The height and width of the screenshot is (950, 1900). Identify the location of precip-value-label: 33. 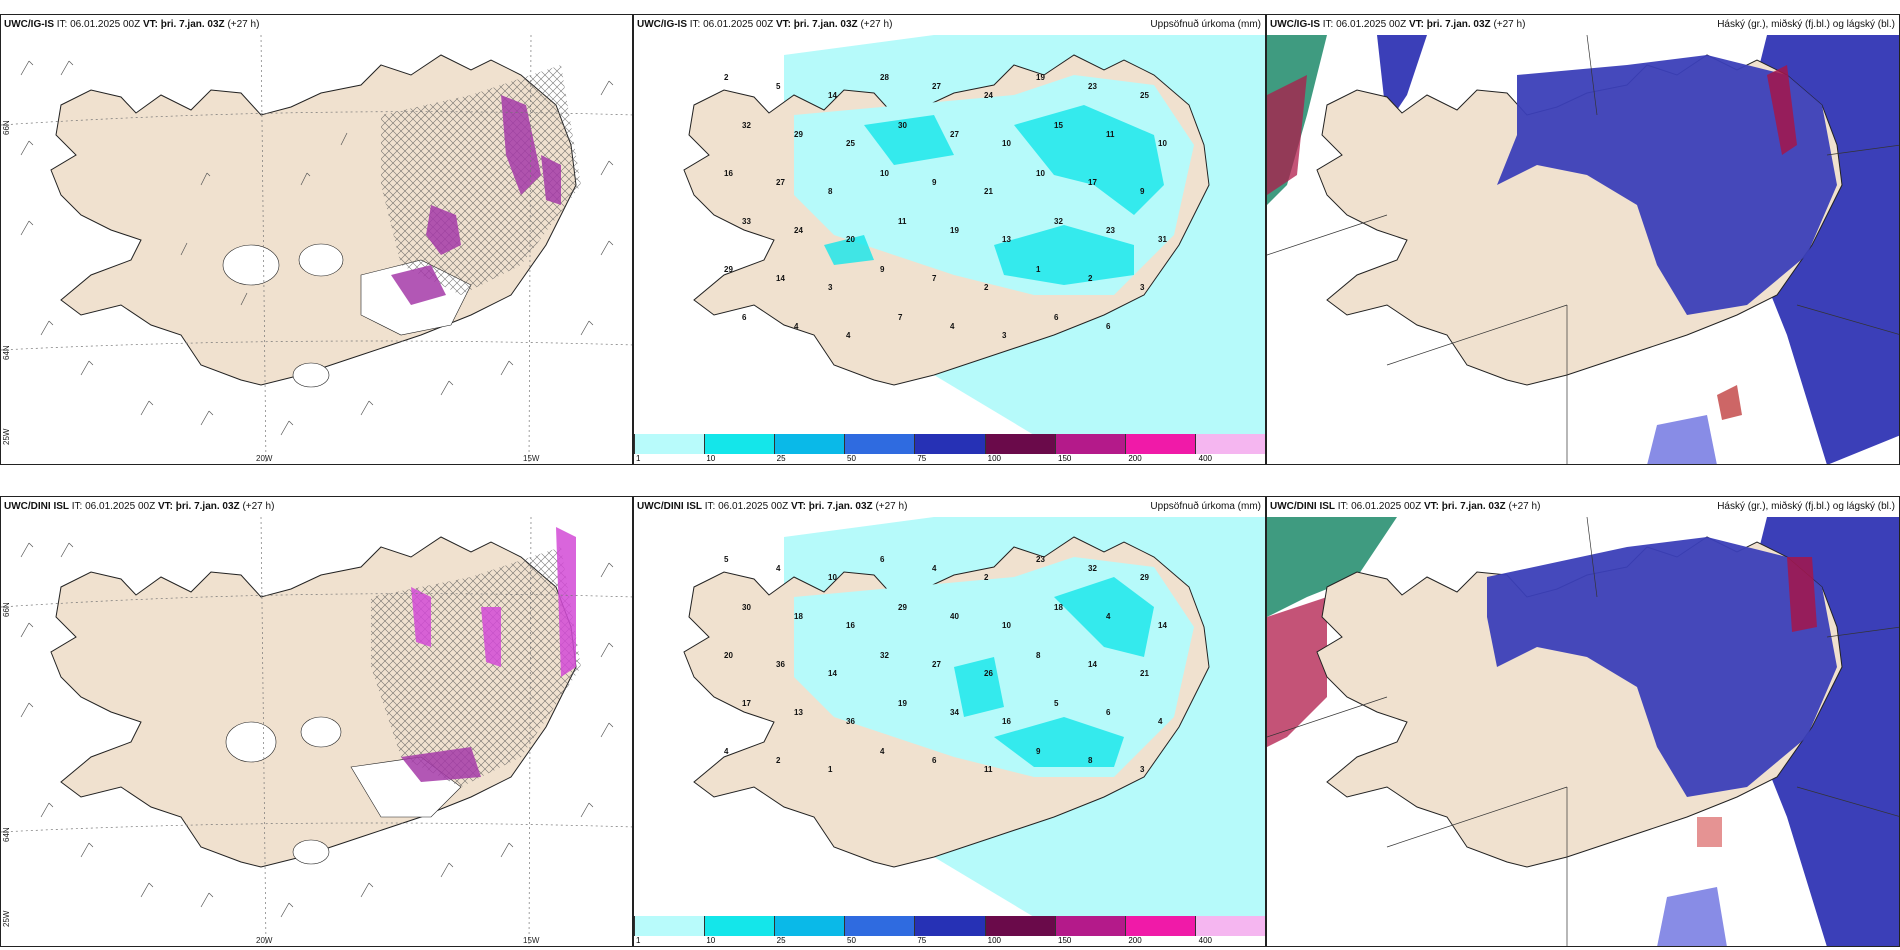
(746, 221).